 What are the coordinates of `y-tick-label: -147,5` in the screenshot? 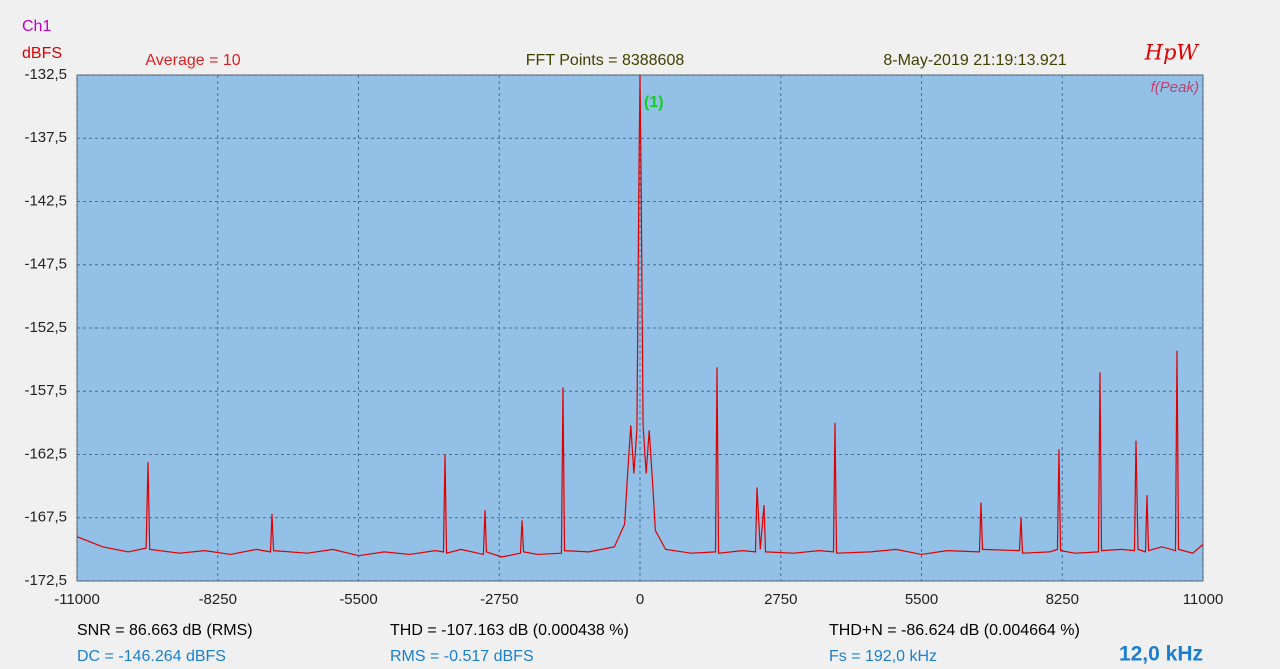 It's located at (45, 264).